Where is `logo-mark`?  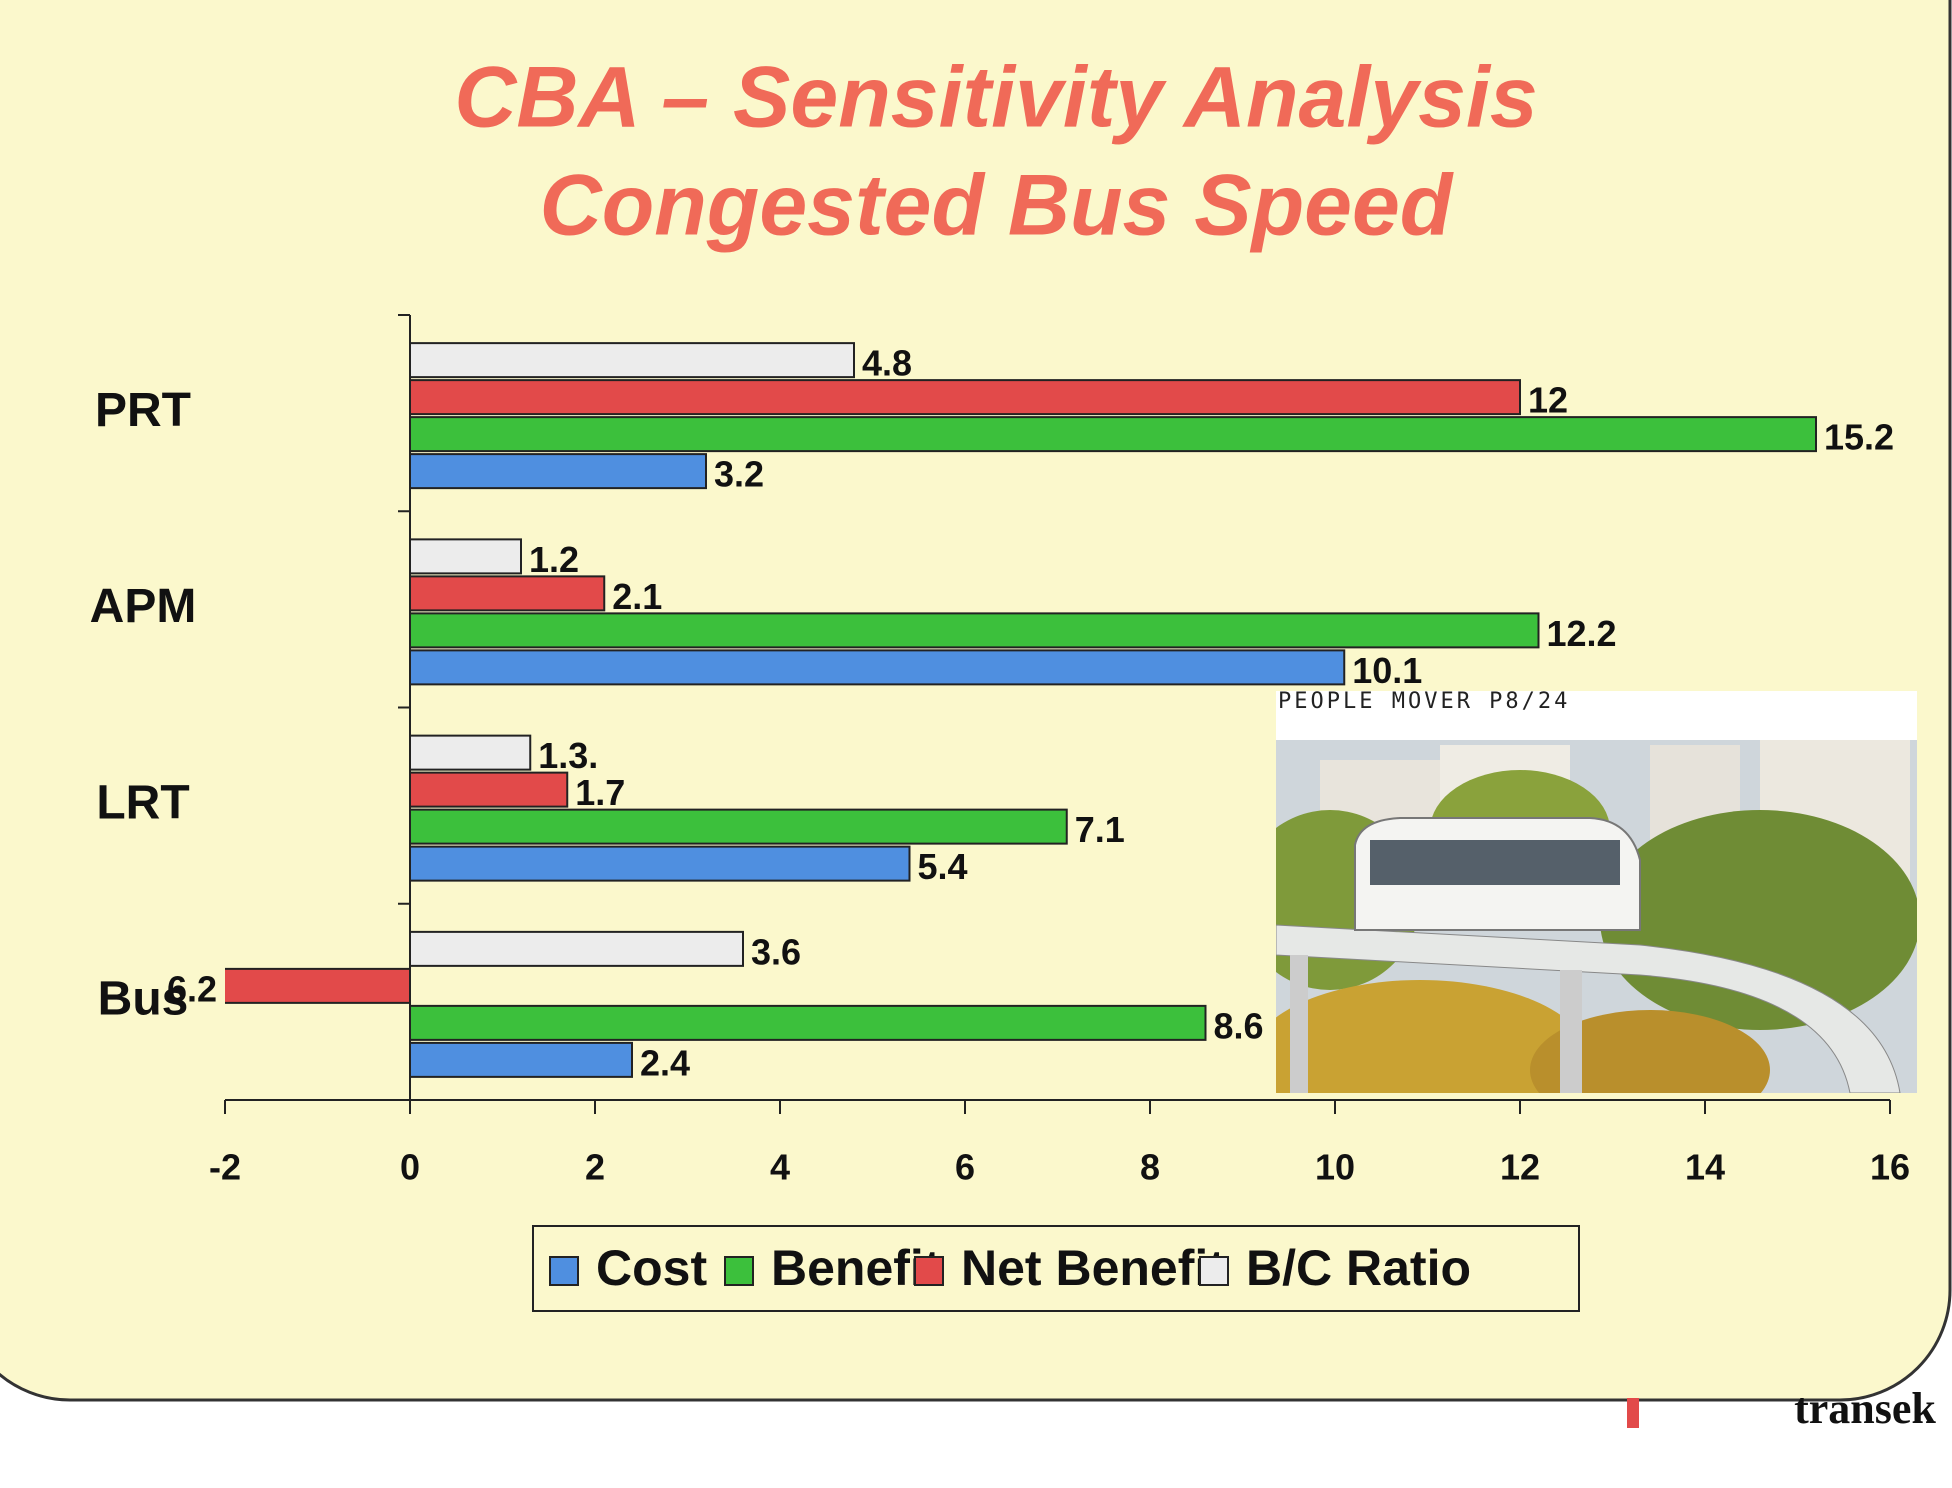
logo-mark is located at coordinates (1633, 1413).